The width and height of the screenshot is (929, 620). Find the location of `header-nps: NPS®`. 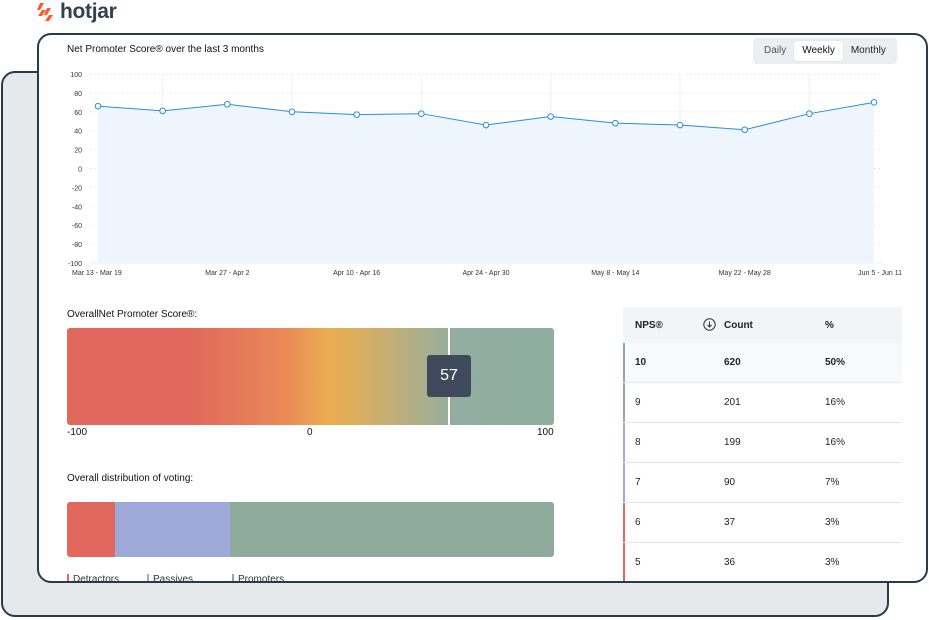

header-nps: NPS® is located at coordinates (649, 325).